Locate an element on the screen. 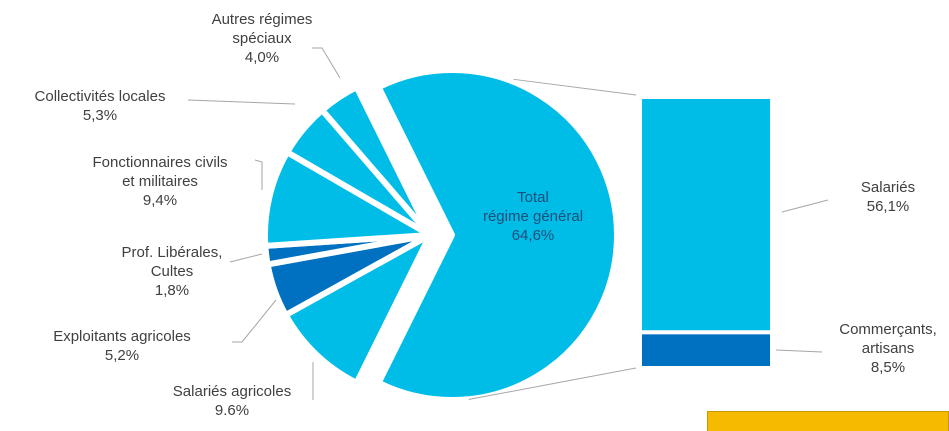 The width and height of the screenshot is (949, 431). data-label: Commerçants, artisans 8,5% is located at coordinates (888, 348).